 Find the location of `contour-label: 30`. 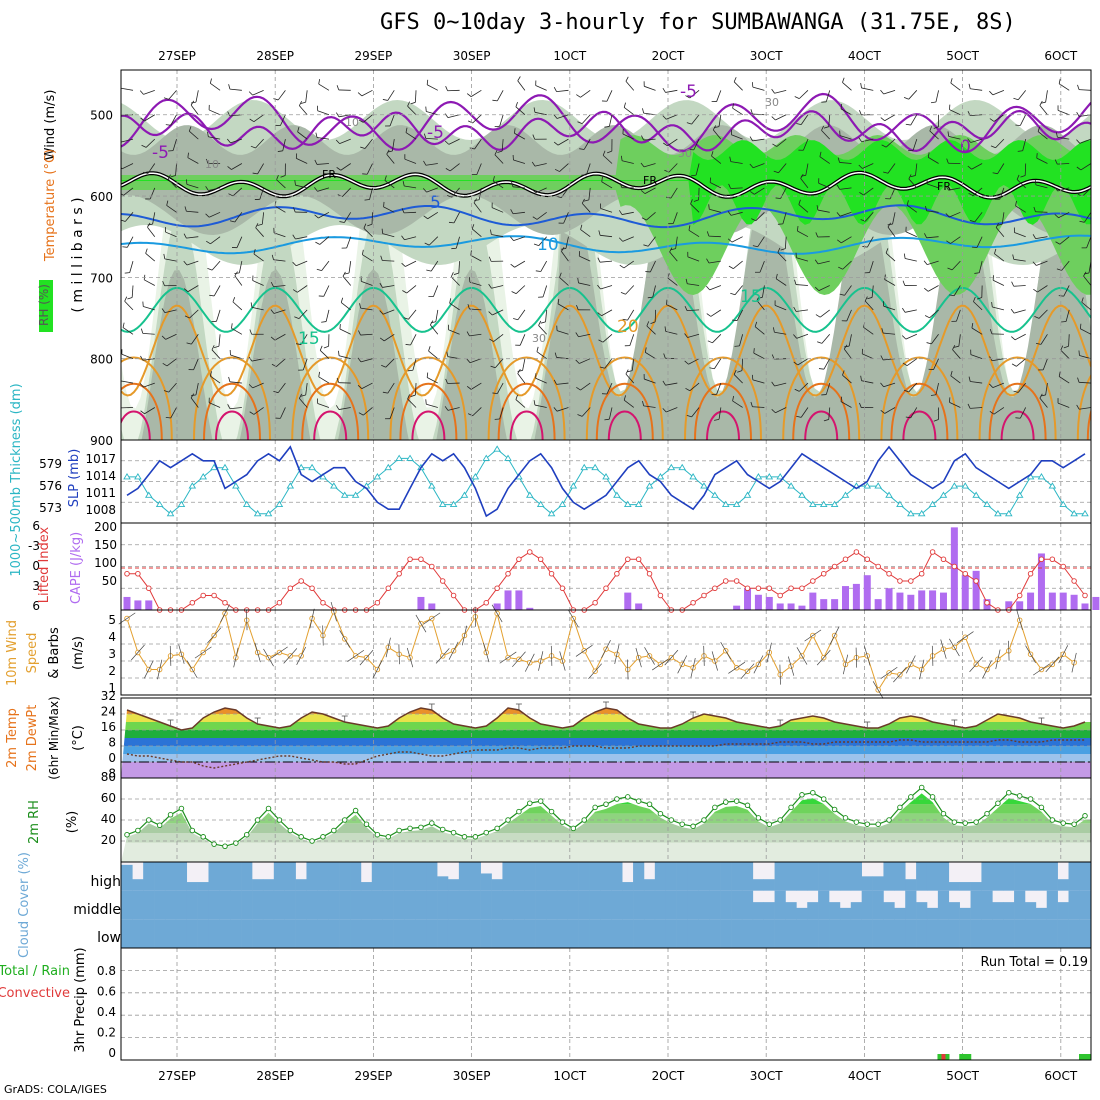

contour-label: 30 is located at coordinates (539, 338).